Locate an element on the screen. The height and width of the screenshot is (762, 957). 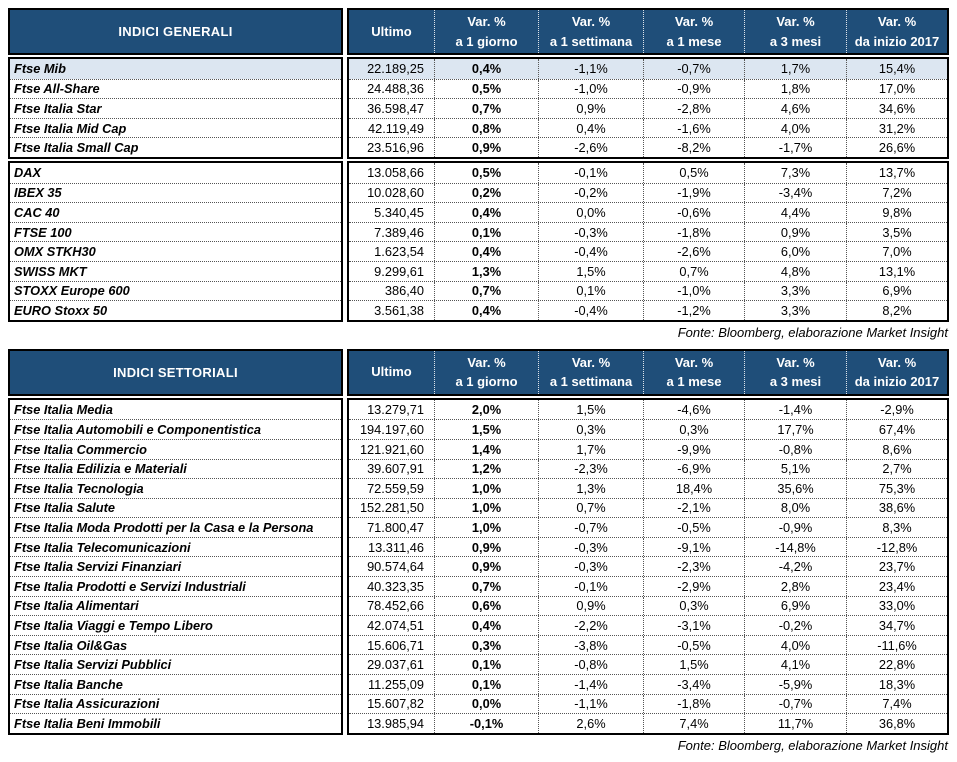
var-1d-value: -0,1% is located at coordinates (486, 723).